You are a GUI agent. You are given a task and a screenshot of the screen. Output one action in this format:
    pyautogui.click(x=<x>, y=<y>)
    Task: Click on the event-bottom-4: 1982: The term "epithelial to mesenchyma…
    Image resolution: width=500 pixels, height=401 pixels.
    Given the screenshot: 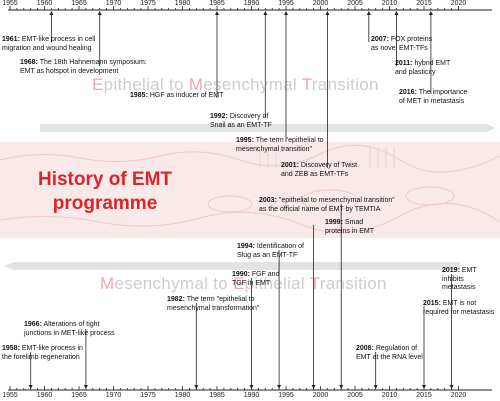 What is the action you would take?
    pyautogui.click(x=213, y=304)
    